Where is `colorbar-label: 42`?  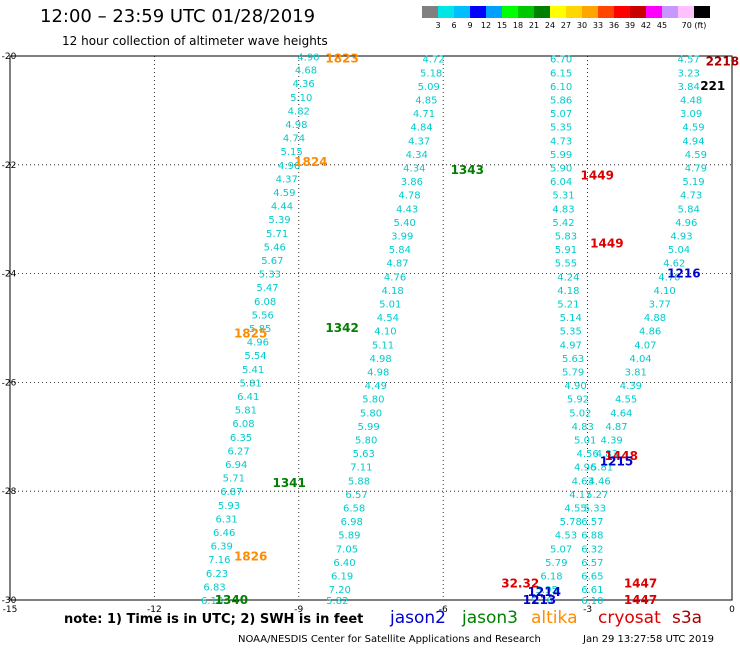
colorbar-label: 42 is located at coordinates (646, 25).